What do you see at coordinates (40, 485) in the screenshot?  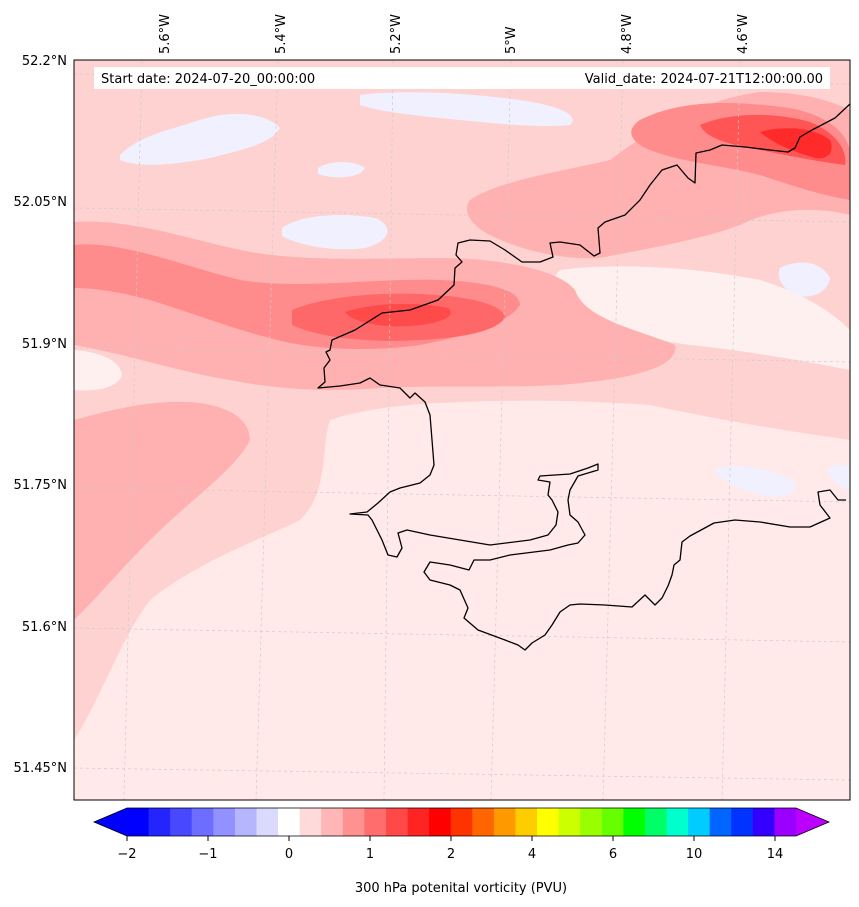 I see `lat-label: 51.75°N` at bounding box center [40, 485].